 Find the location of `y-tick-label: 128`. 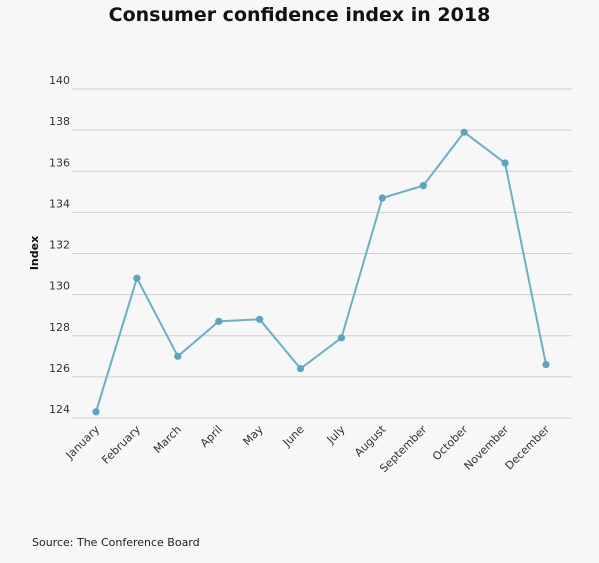

y-tick-label: 128 is located at coordinates (59, 327).